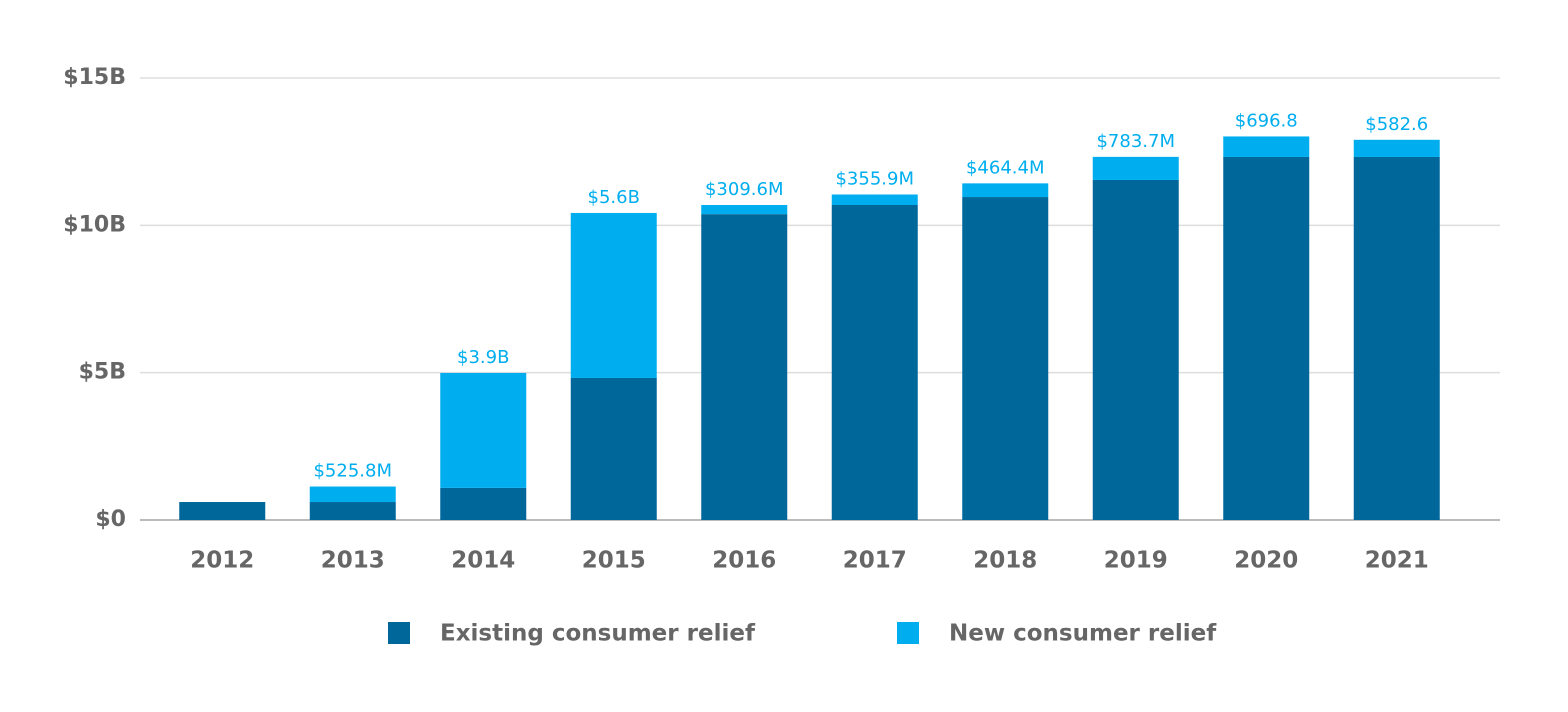  Describe the element at coordinates (1135, 141) in the screenshot. I see `data-label: $783.7M` at that location.